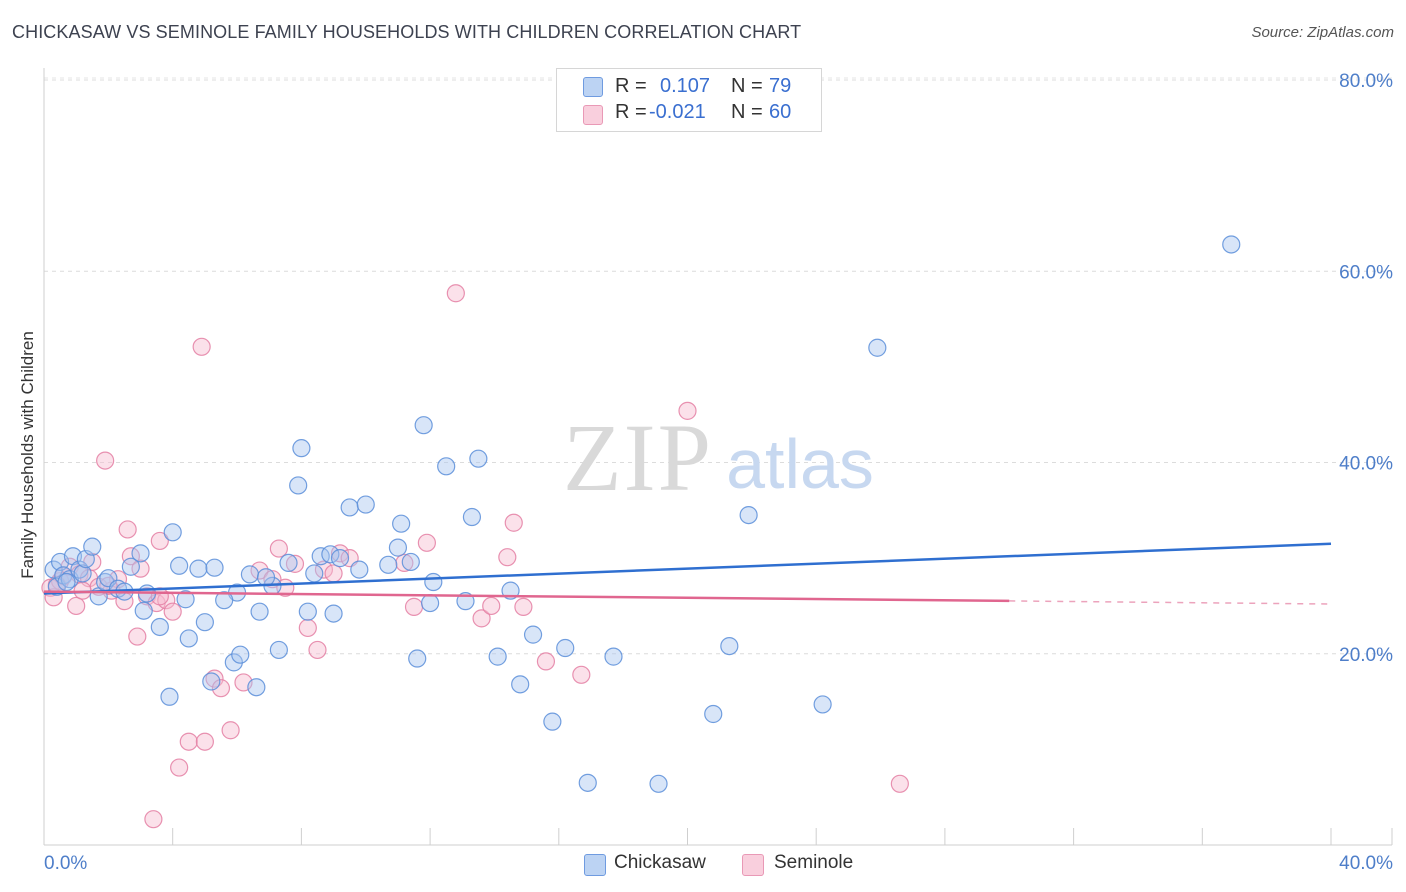 The height and width of the screenshot is (892, 1406). What do you see at coordinates (800, 464) in the screenshot?
I see `watermark-atlas: atlas` at bounding box center [800, 464].